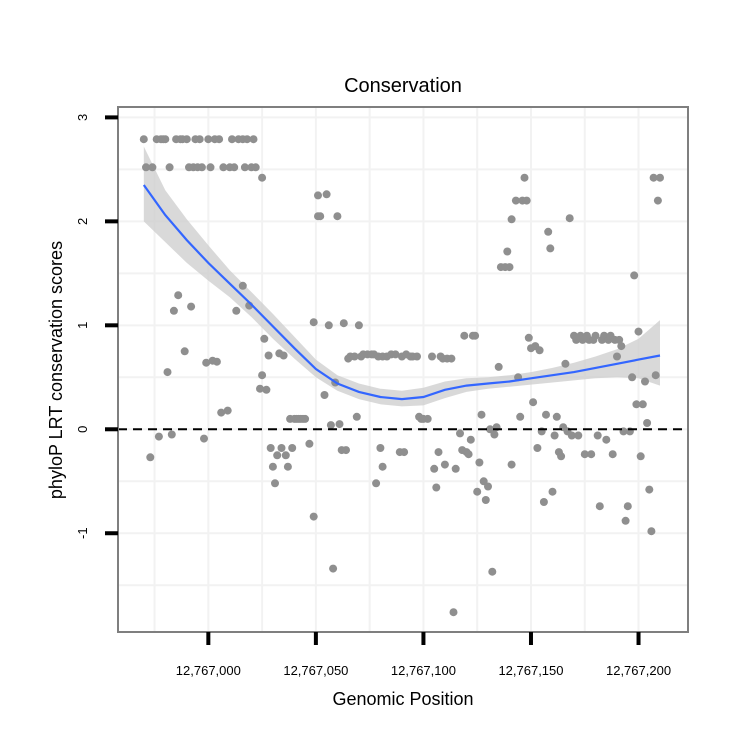 This screenshot has width=750, height=750. I want to click on x-tick-label: 12,767,100, so click(423, 670).